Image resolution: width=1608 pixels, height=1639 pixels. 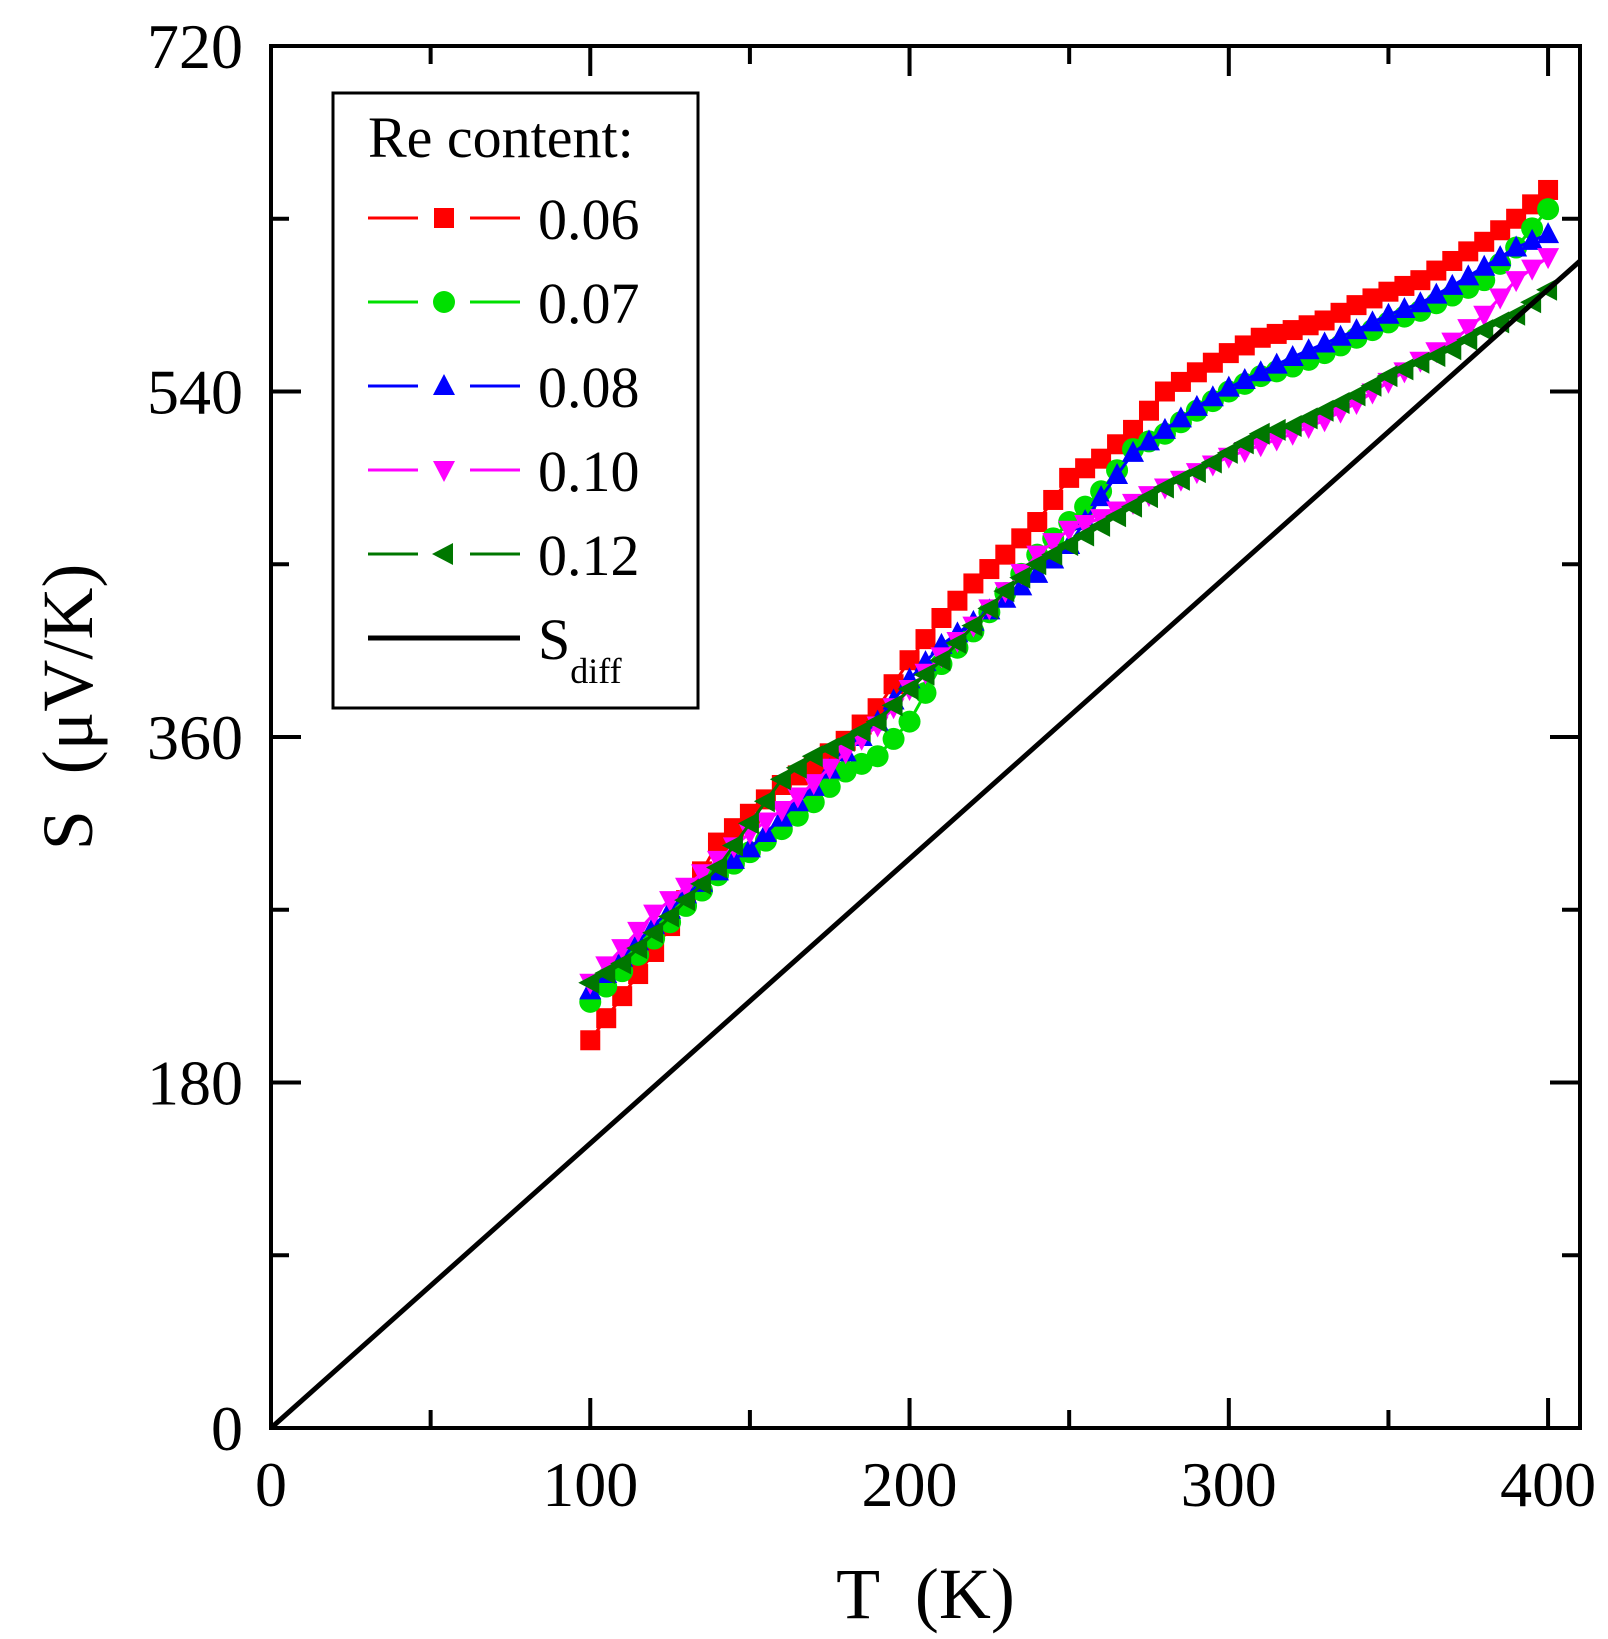 I want to click on y-tick-label: 180, so click(x=195, y=1083).